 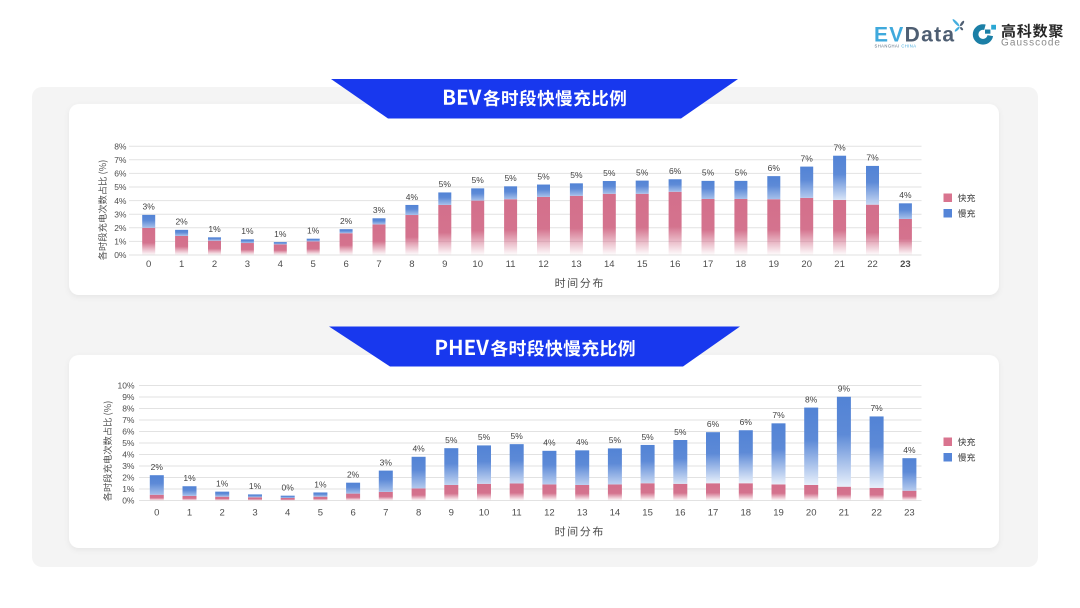 What do you see at coordinates (378, 264) in the screenshot?
I see `svg-text: 7` at bounding box center [378, 264].